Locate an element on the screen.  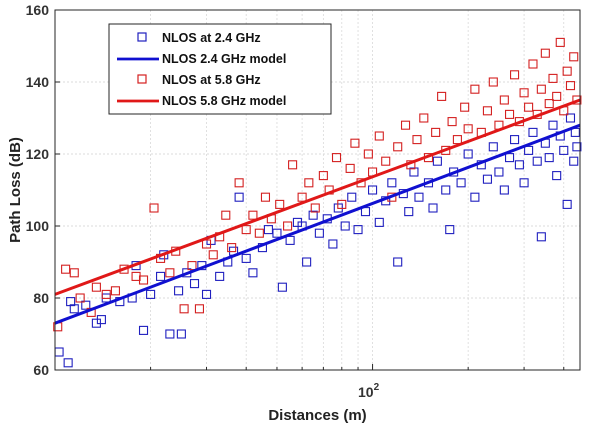
y-axis-label: Path Loss (dB) is located at coordinates (15, 190).